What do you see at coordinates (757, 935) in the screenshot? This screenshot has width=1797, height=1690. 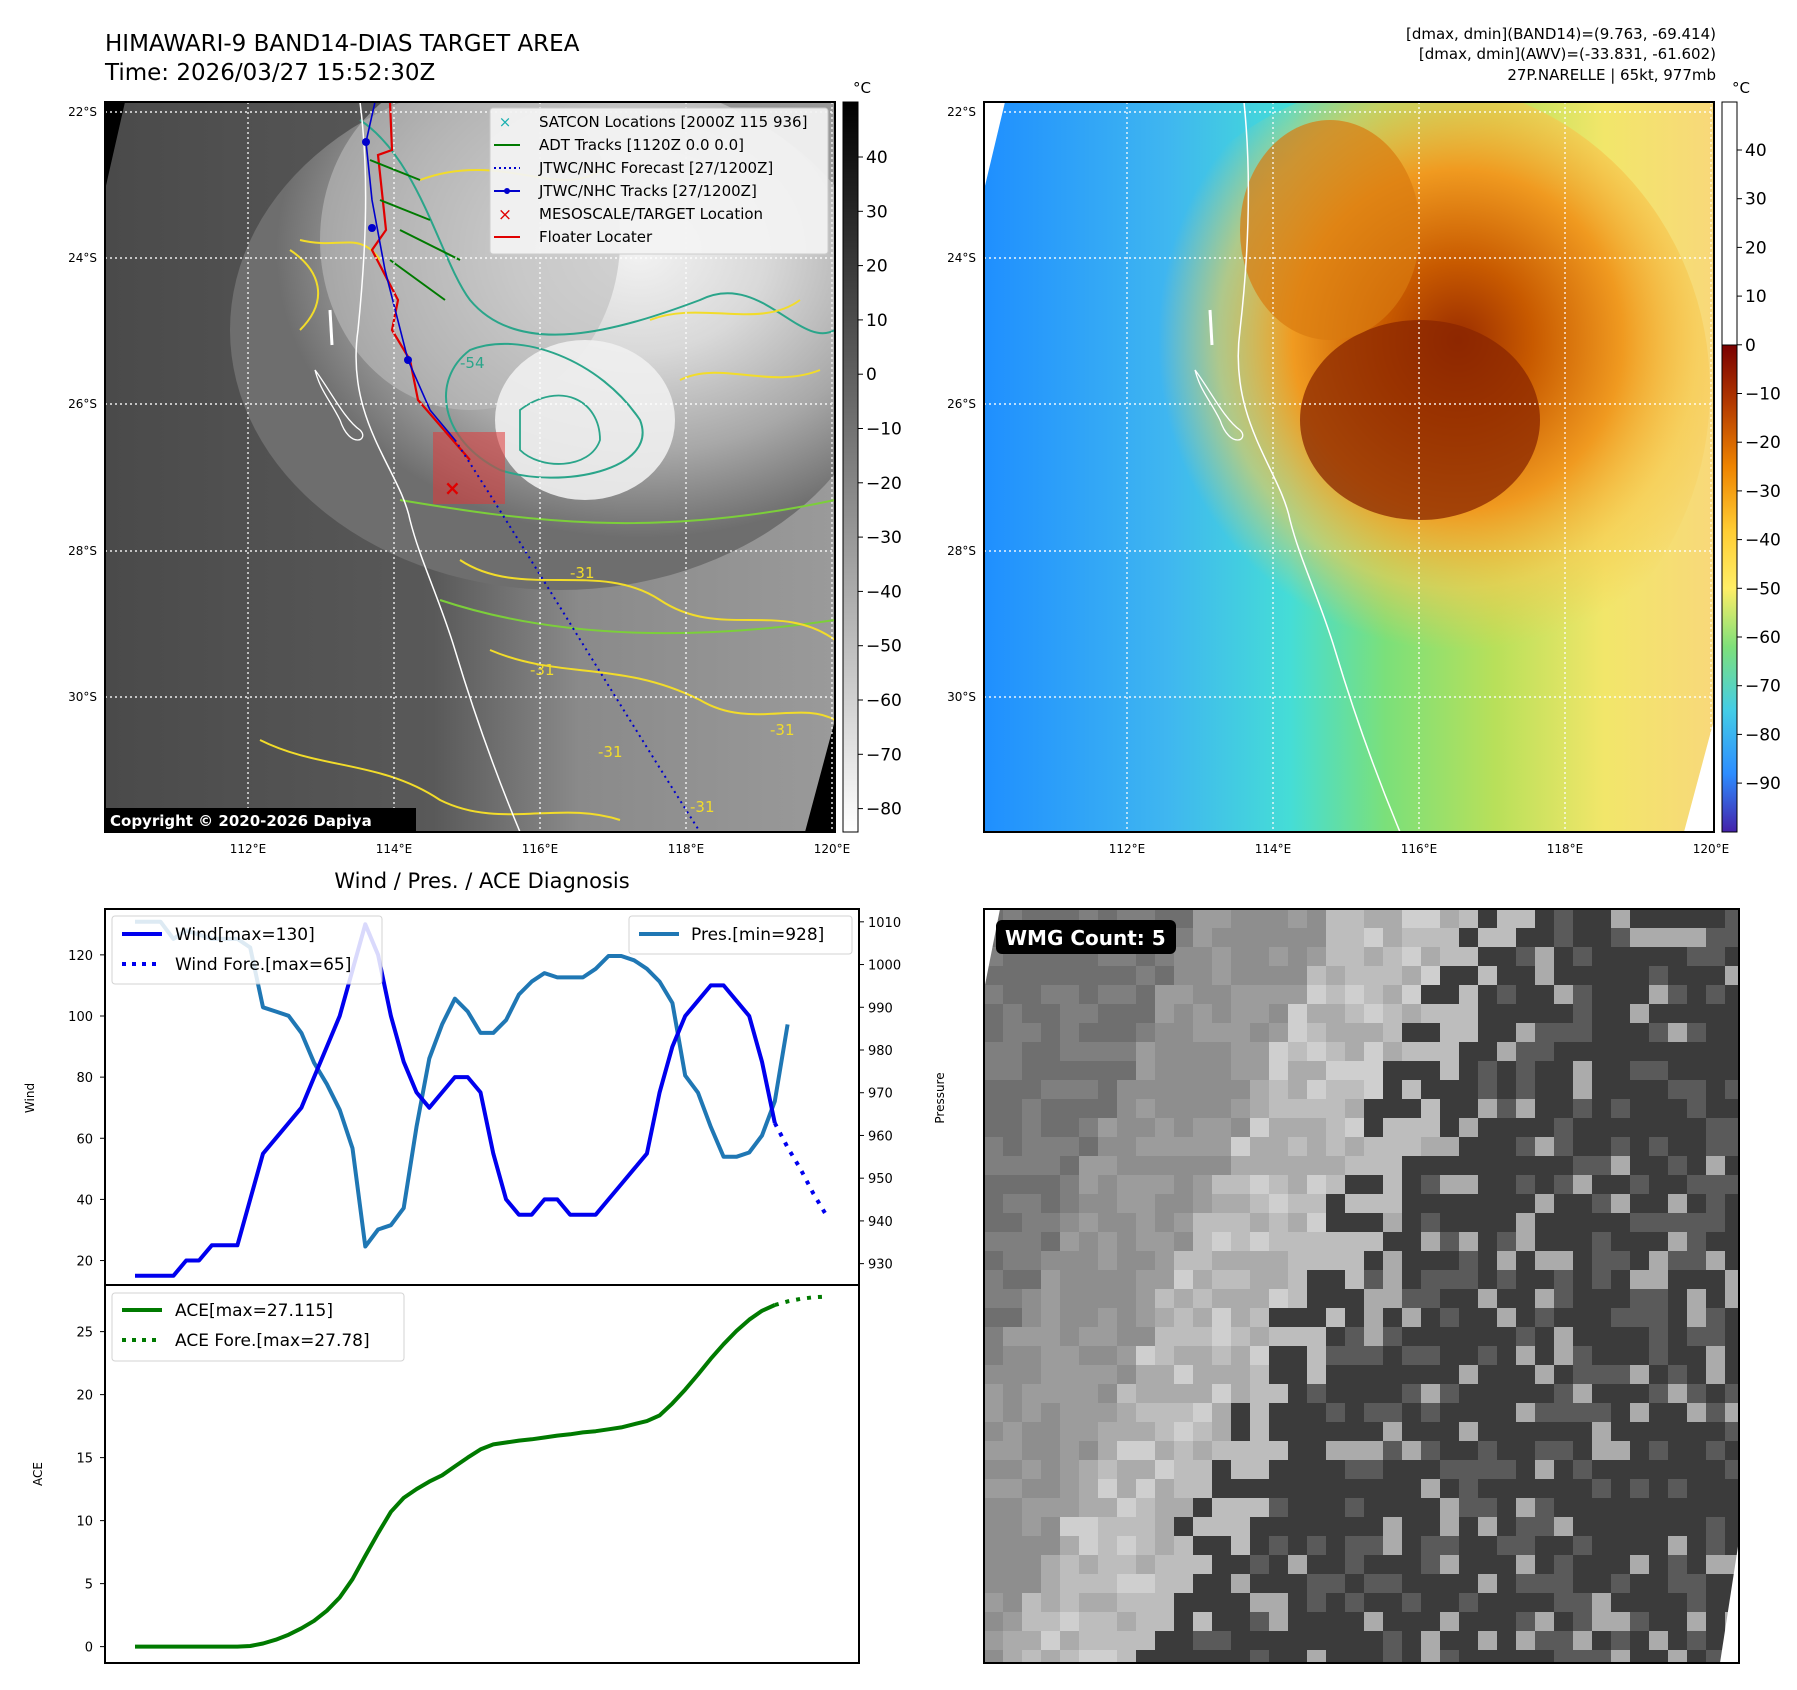 I see `pressure-legend-label: Pres.[min=928]` at bounding box center [757, 935].